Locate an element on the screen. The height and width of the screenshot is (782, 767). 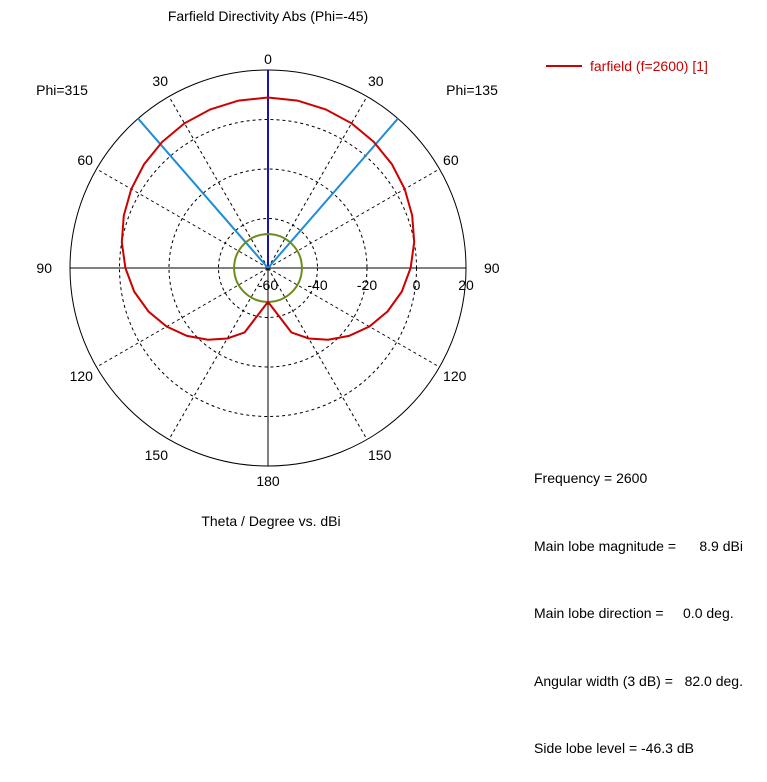
legend-label-farfield: farfield (f=2600) [1] is located at coordinates (649, 66).